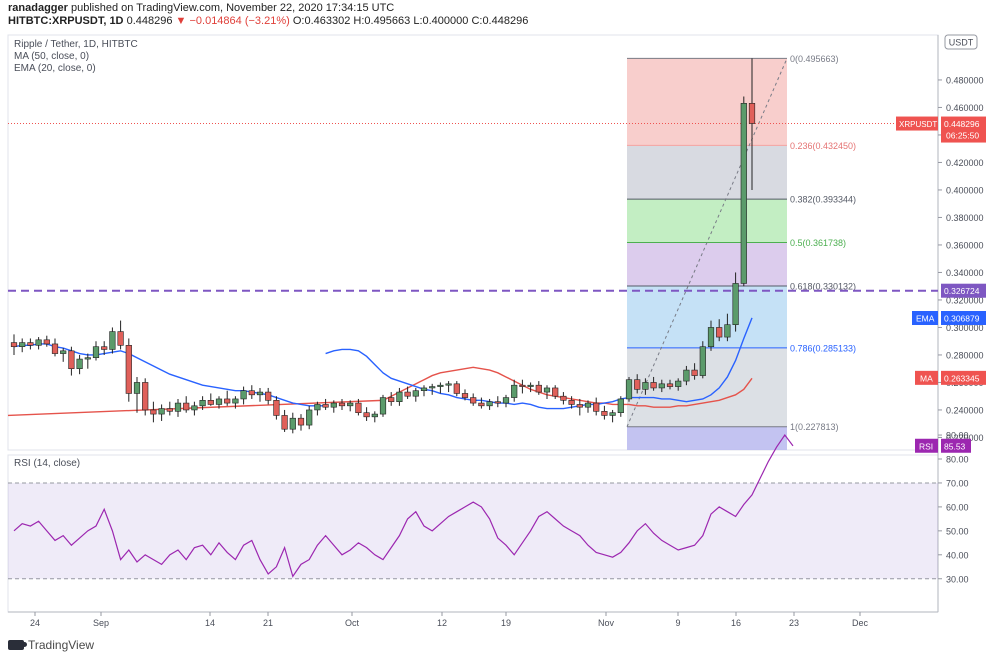  I want to click on ema-line, so click(539, 363).